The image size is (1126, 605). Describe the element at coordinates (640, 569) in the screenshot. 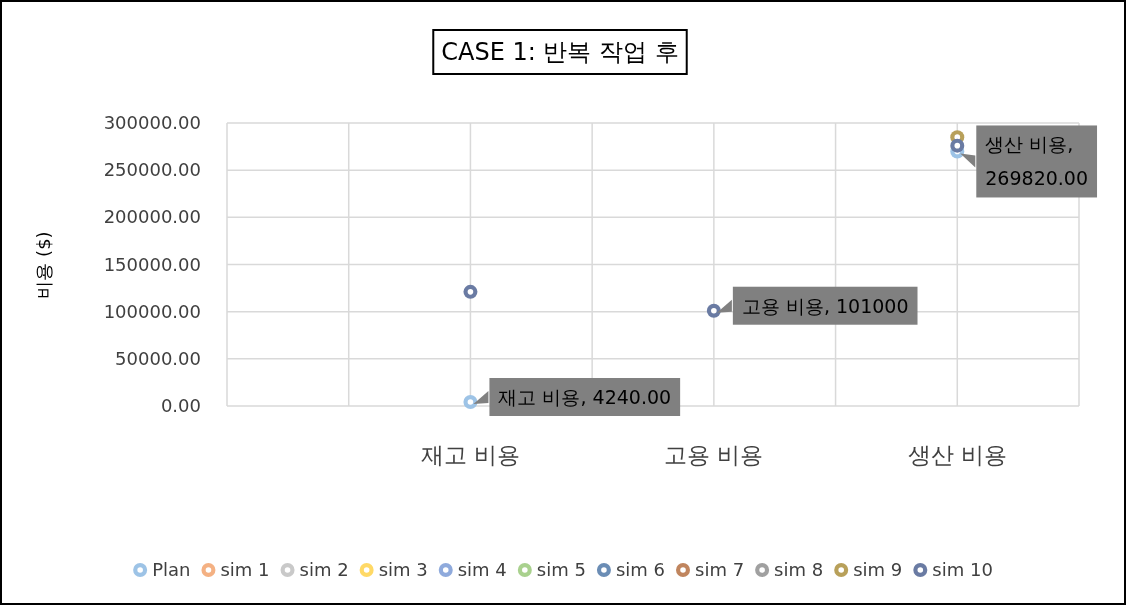

I see `legend-label: sim 6` at that location.